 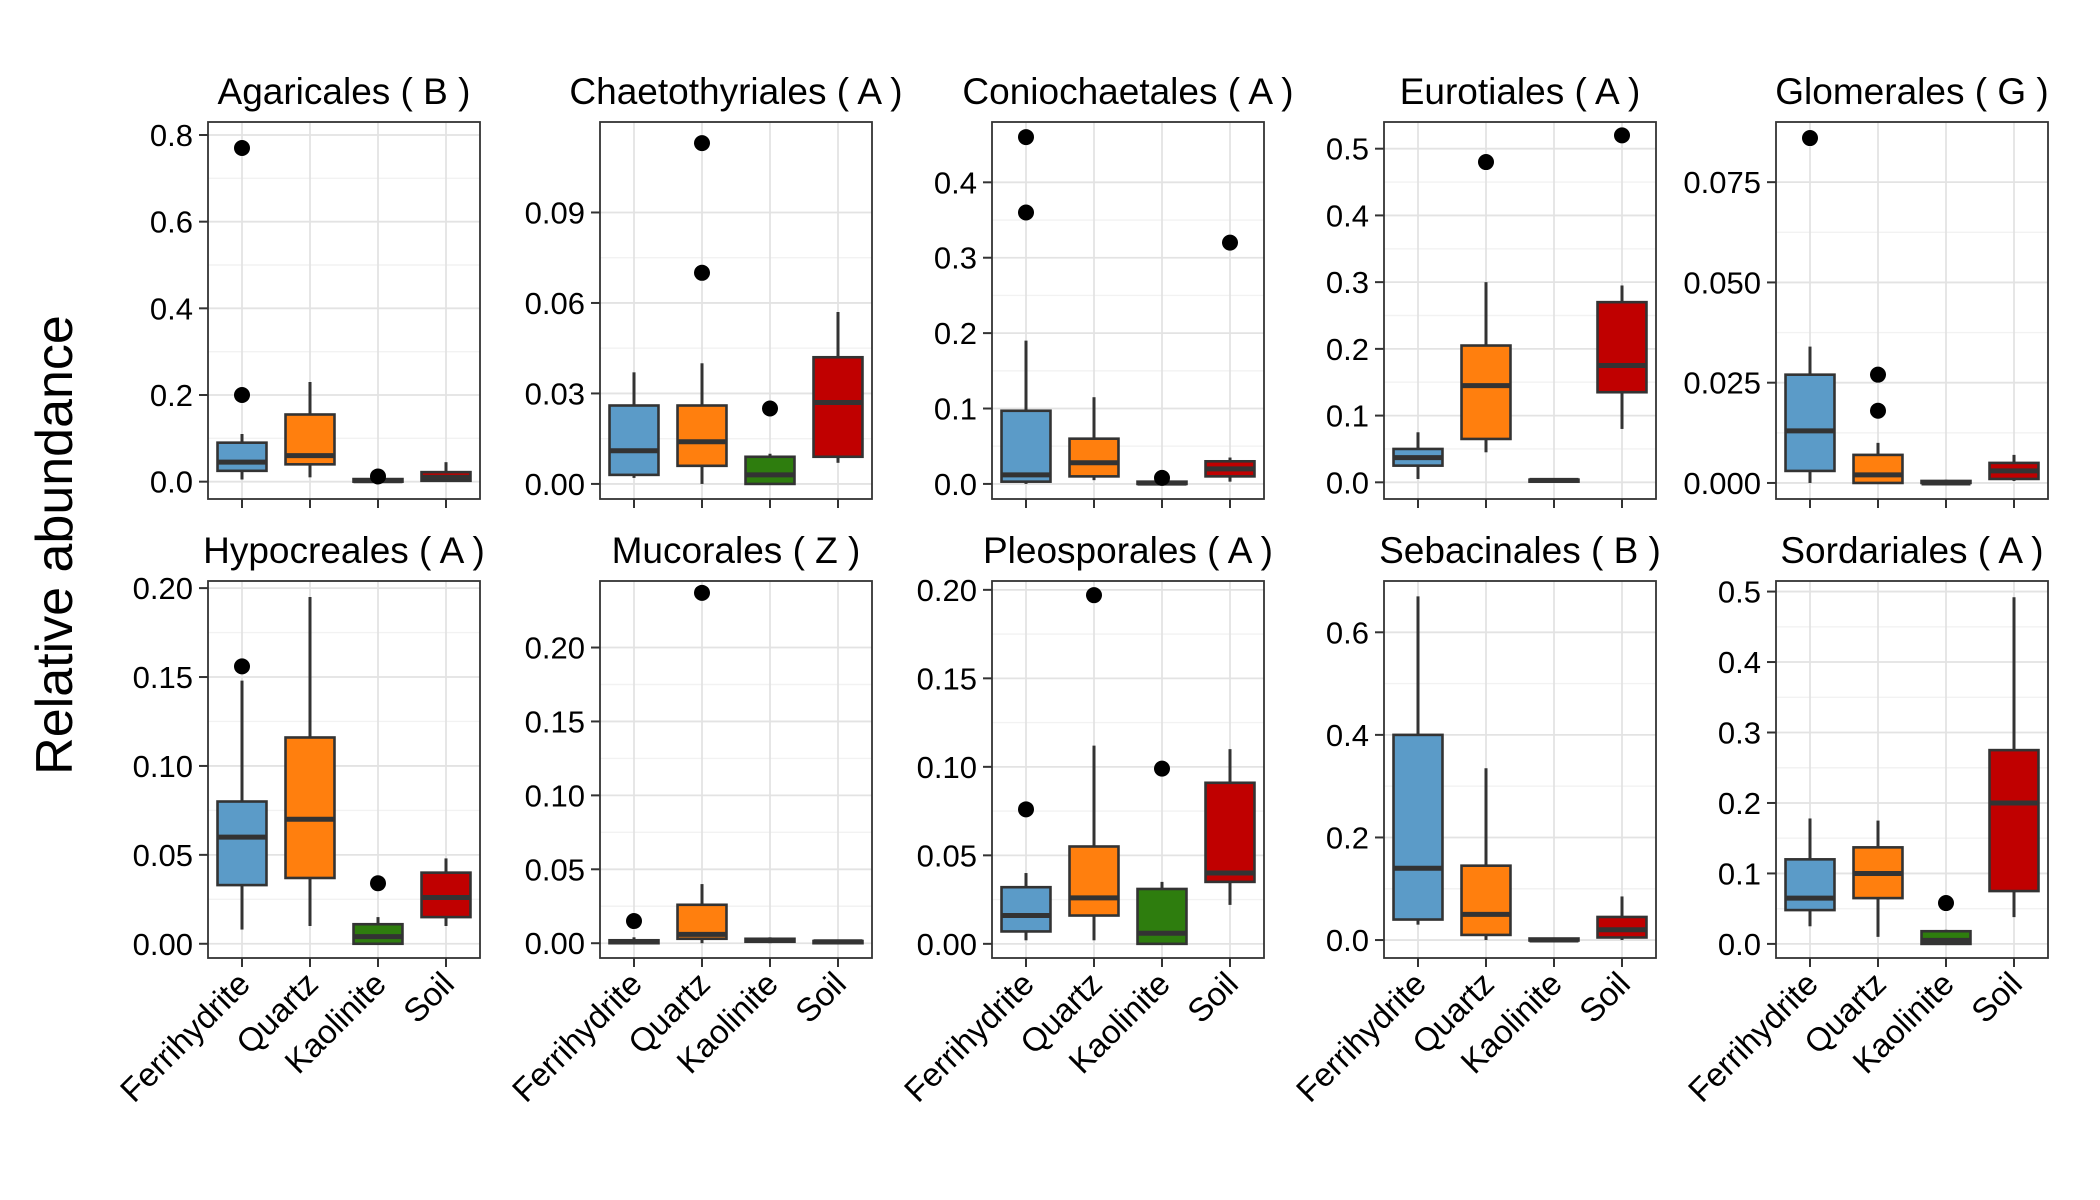 What do you see at coordinates (171, 135) in the screenshot?
I see `y-tick-label: 0.8` at bounding box center [171, 135].